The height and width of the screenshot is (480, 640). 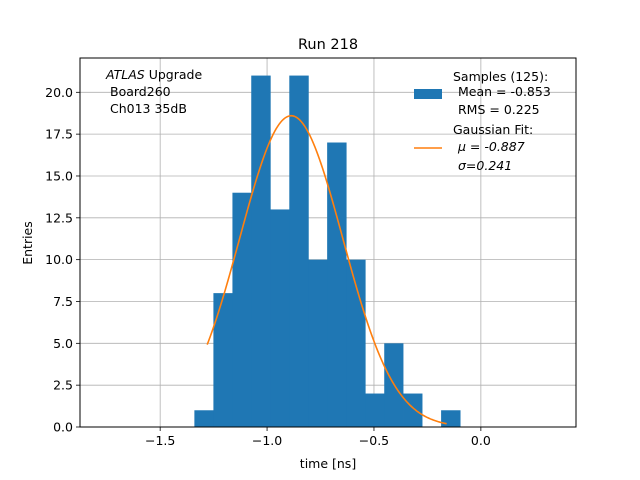 I want to click on annotation-board: Board260, so click(x=140, y=91).